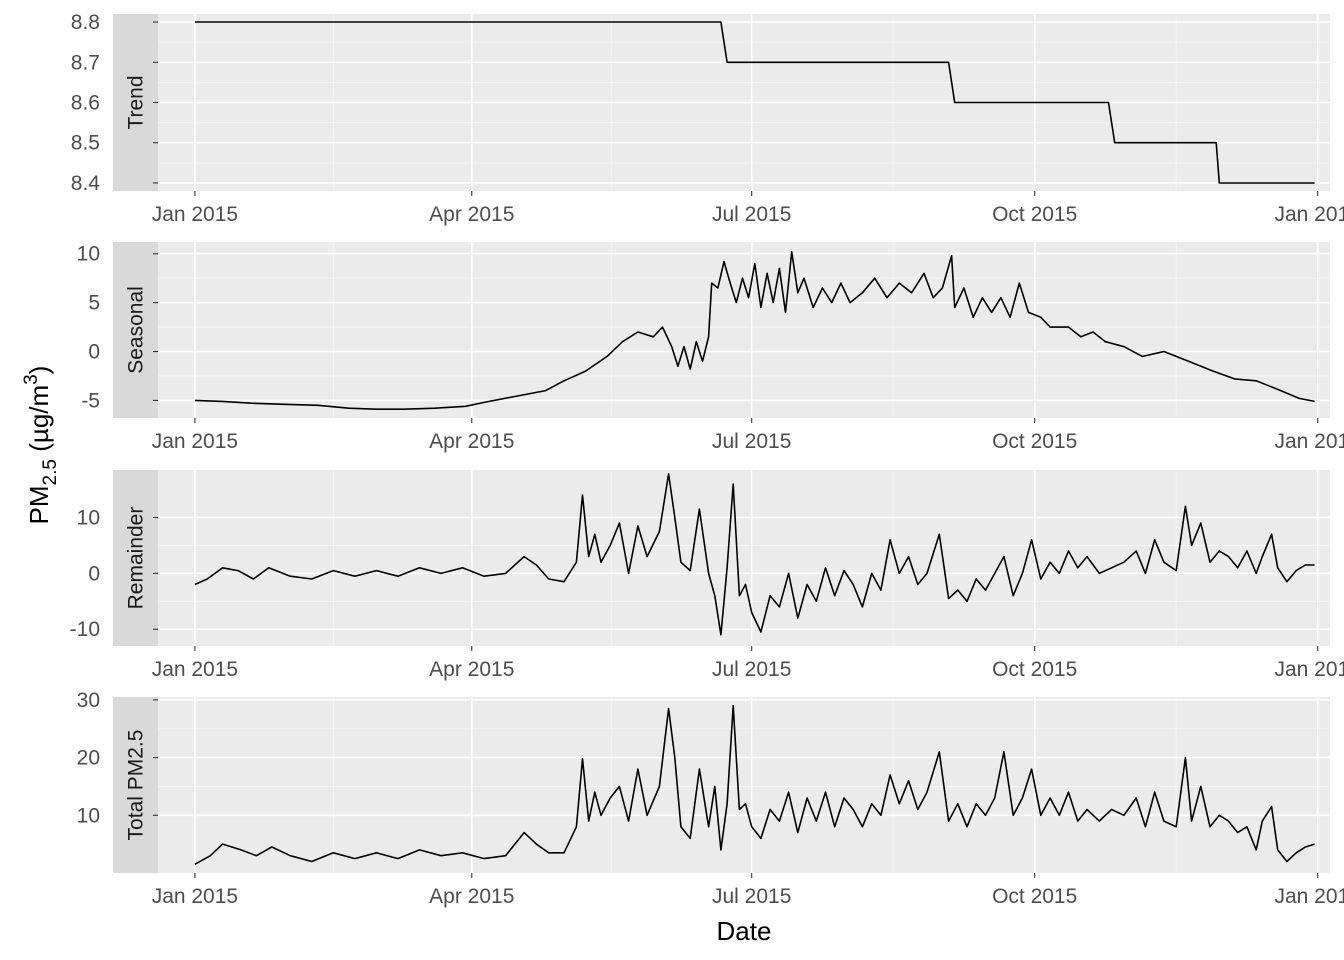  Describe the element at coordinates (88, 700) in the screenshot. I see `y-tick-label: 30` at that location.